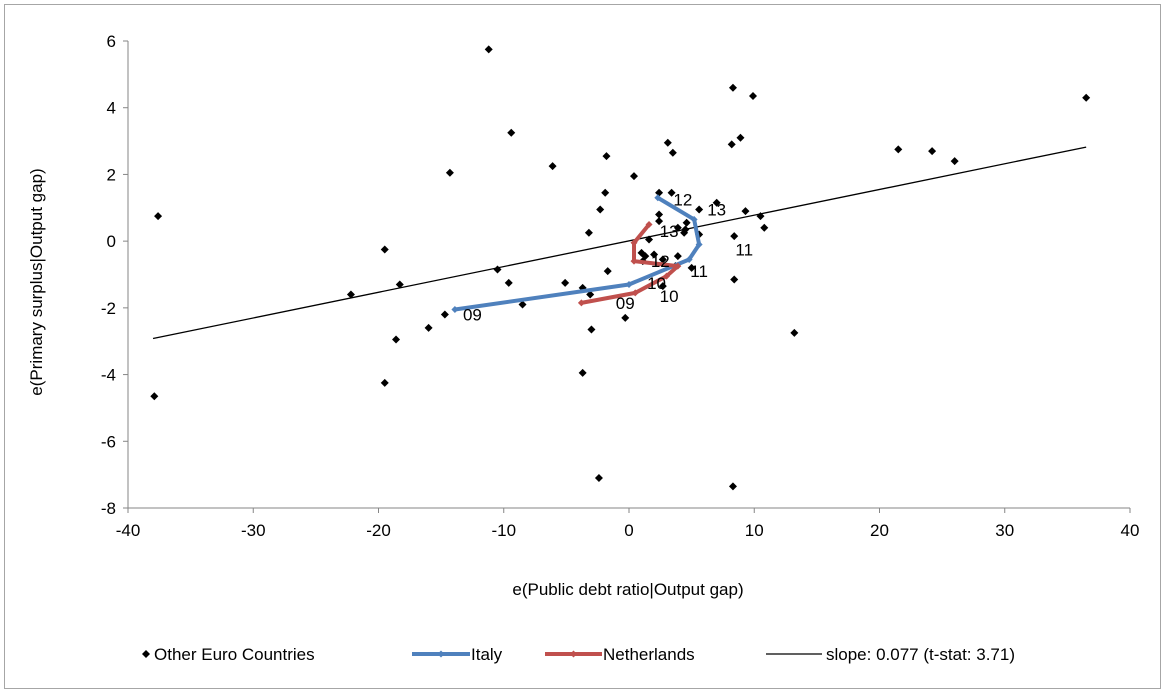 This screenshot has height=694, width=1166. What do you see at coordinates (146, 654) in the screenshot?
I see `legend-marker` at bounding box center [146, 654].